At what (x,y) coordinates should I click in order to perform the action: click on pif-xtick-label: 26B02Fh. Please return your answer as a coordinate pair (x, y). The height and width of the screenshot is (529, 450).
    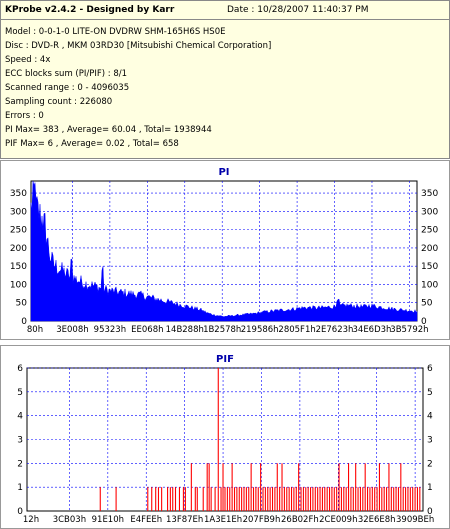
    Looking at the image, I should click on (300, 520).